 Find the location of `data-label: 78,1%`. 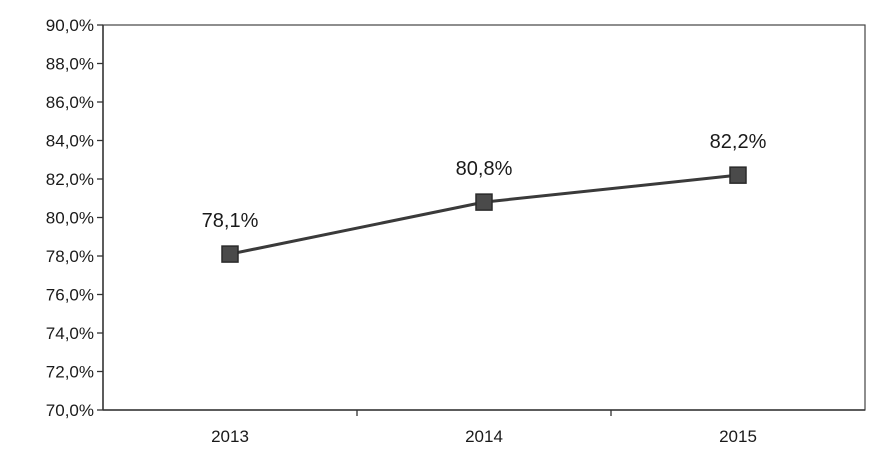

data-label: 78,1% is located at coordinates (230, 221).